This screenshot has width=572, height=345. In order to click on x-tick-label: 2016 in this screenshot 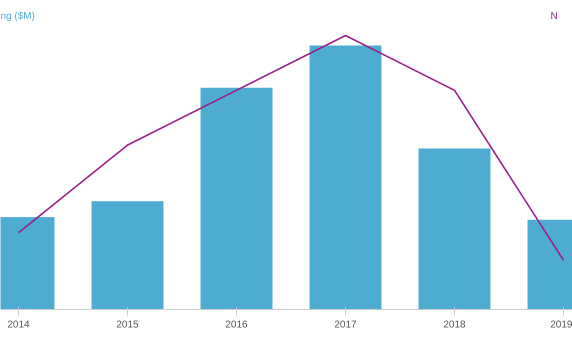, I will do `click(236, 325)`.